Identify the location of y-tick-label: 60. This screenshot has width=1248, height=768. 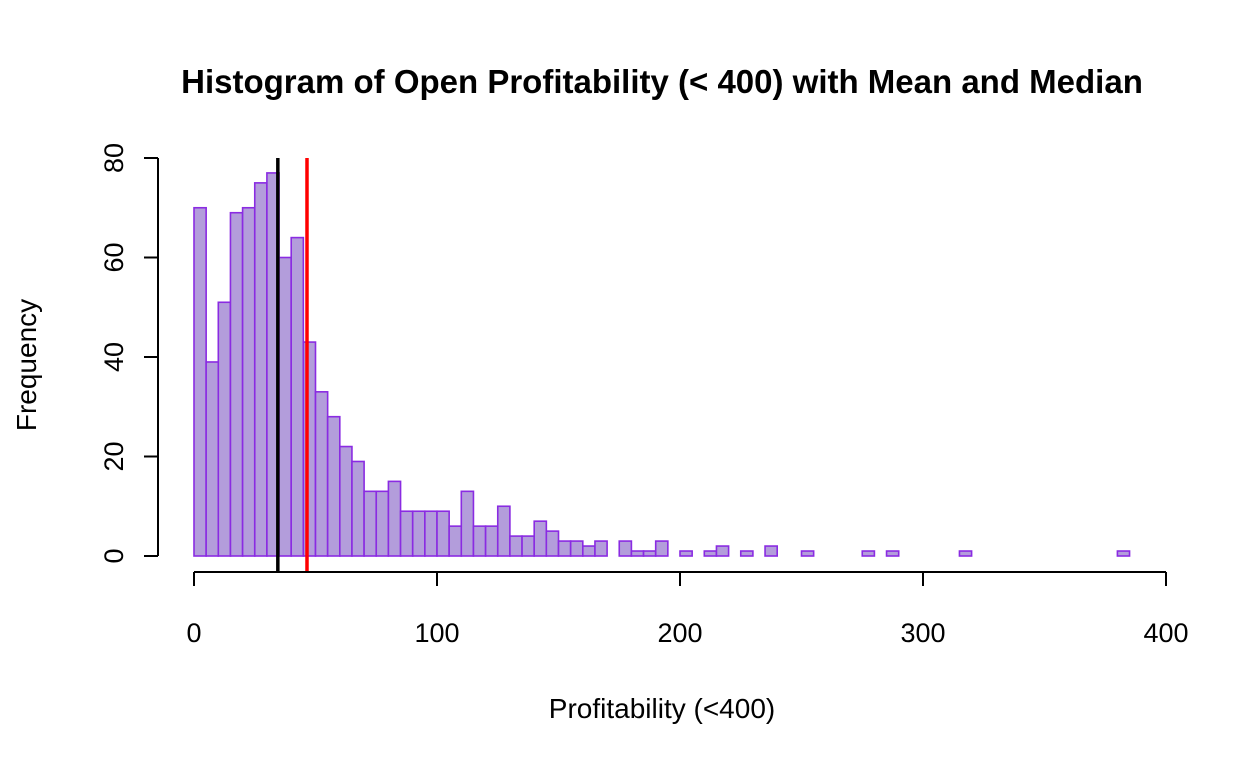
(114, 257).